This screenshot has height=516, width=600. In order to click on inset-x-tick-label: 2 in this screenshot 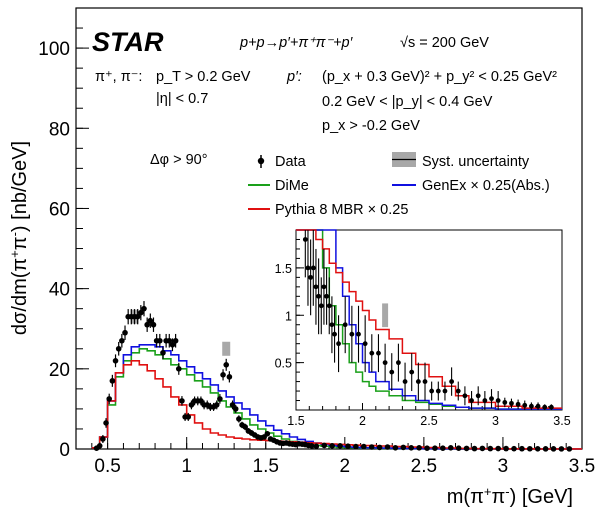, I will do `click(362, 421)`.